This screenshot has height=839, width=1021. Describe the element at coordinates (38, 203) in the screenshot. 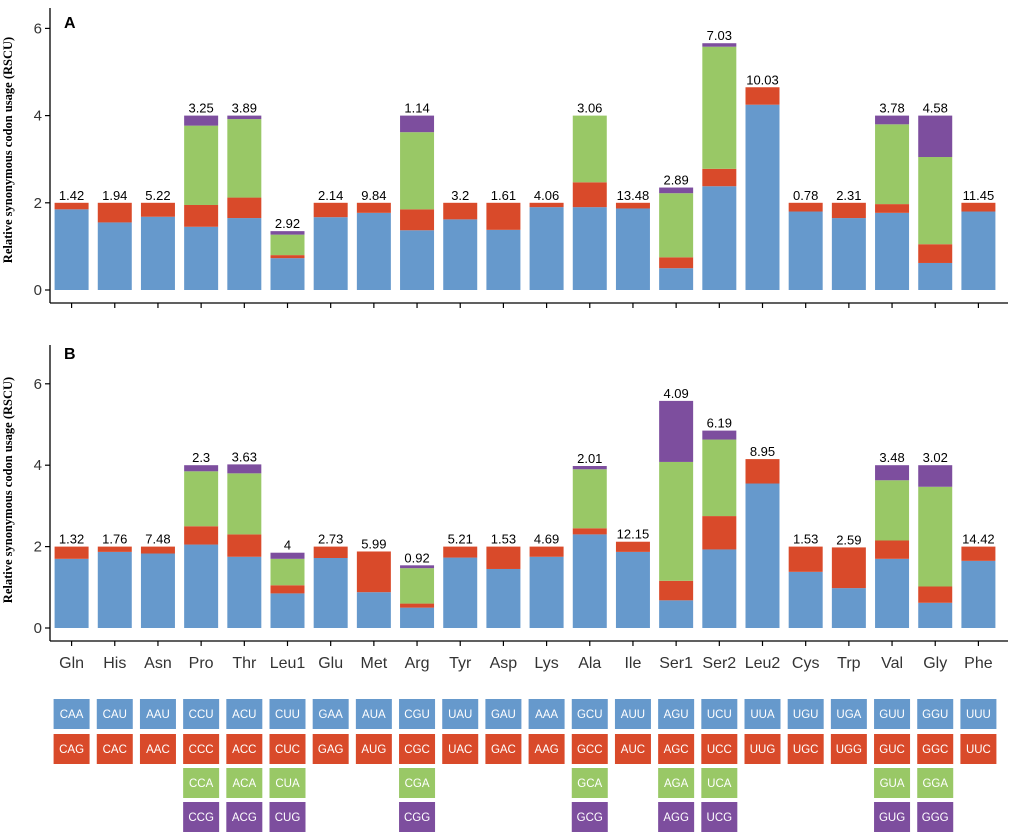

I see `y-tick-label: 2` at that location.